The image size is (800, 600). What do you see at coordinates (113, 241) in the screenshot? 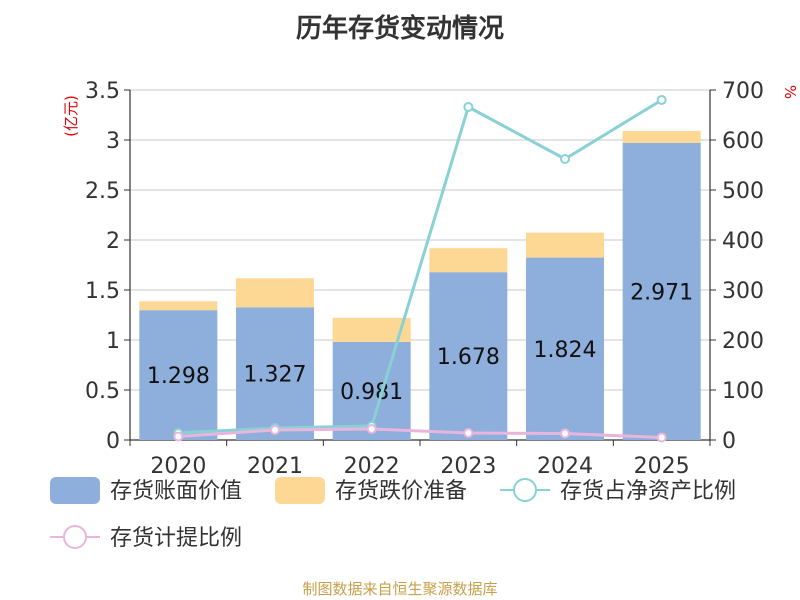
I see `left-tick-label: 2` at bounding box center [113, 241].